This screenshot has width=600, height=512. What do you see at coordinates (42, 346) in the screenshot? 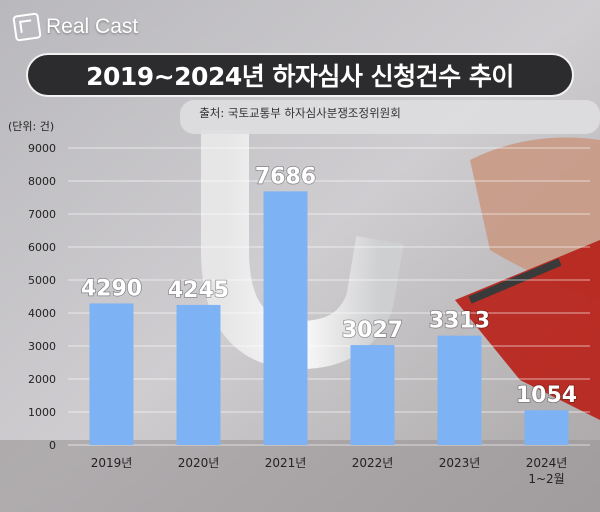
I see `y-tick-label: 3000` at bounding box center [42, 346].